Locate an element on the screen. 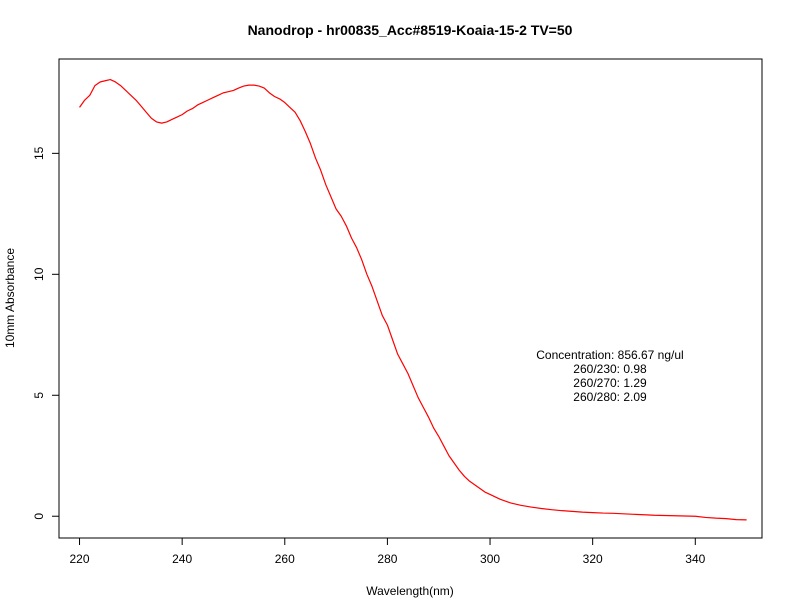  x-tick-label: 240 is located at coordinates (182, 559).